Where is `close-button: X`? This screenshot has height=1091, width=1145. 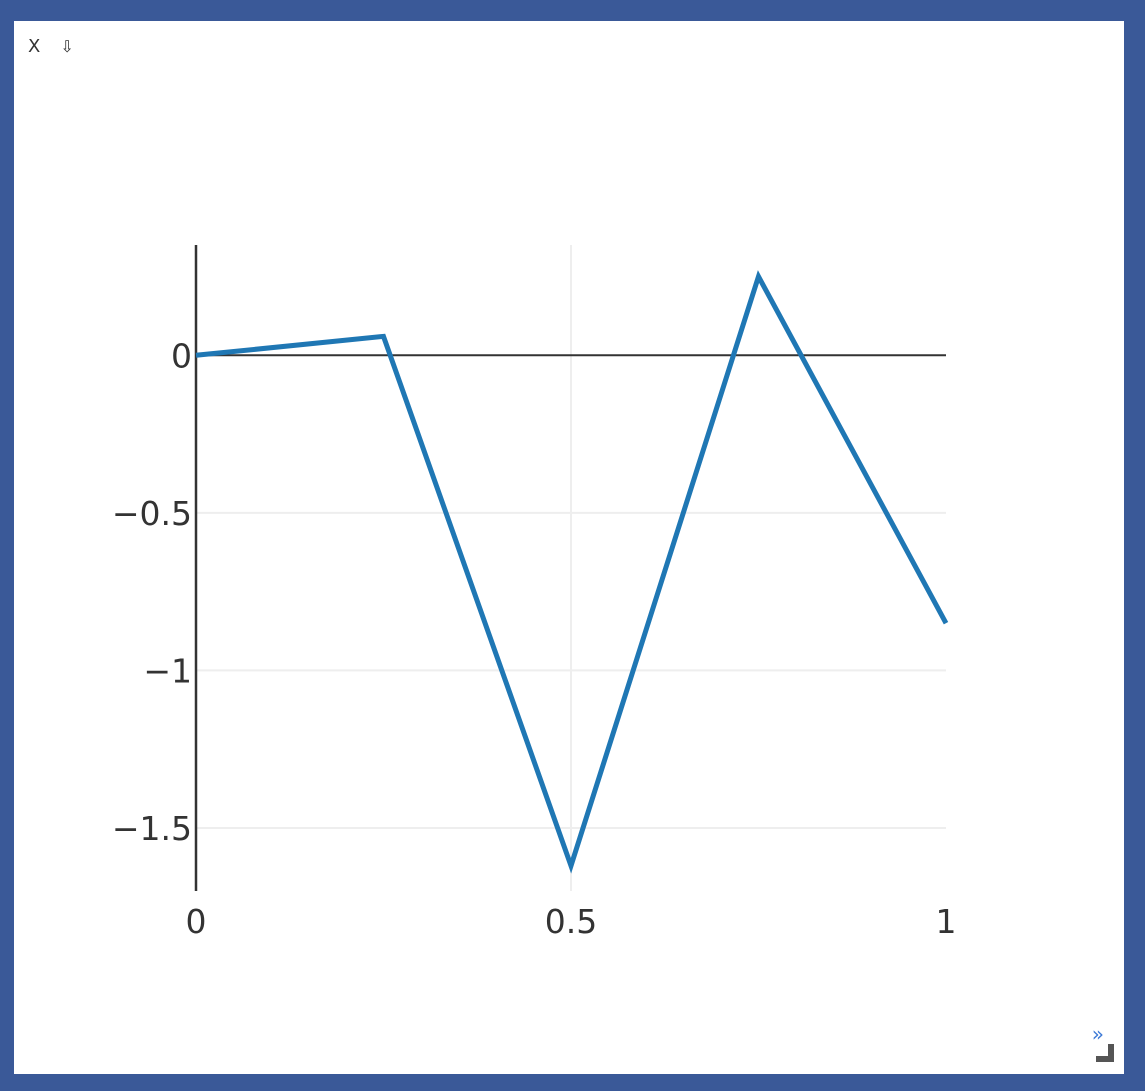
close-button: X is located at coordinates (34, 46).